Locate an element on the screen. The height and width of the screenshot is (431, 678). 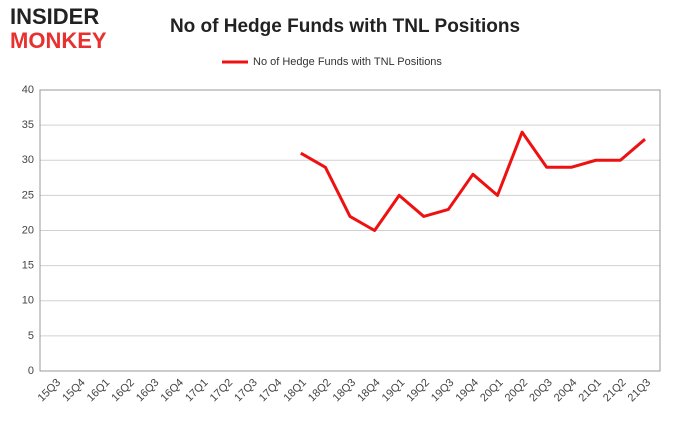
x-tick-label: 18Q3 is located at coordinates (345, 391).